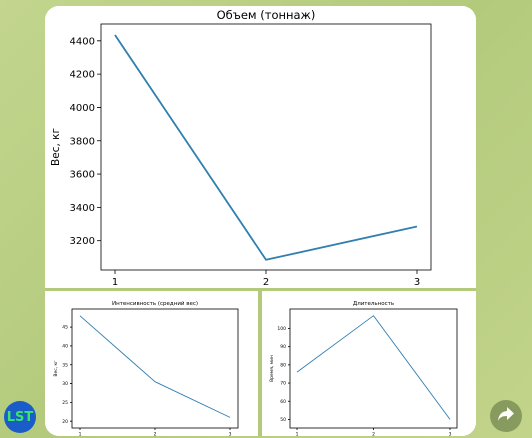 Image resolution: width=532 pixels, height=438 pixels. I want to click on chart-duration-svg: Длительность 50 60 70 80 90 100 1 2 3 Время, мин, so click(363, 369).